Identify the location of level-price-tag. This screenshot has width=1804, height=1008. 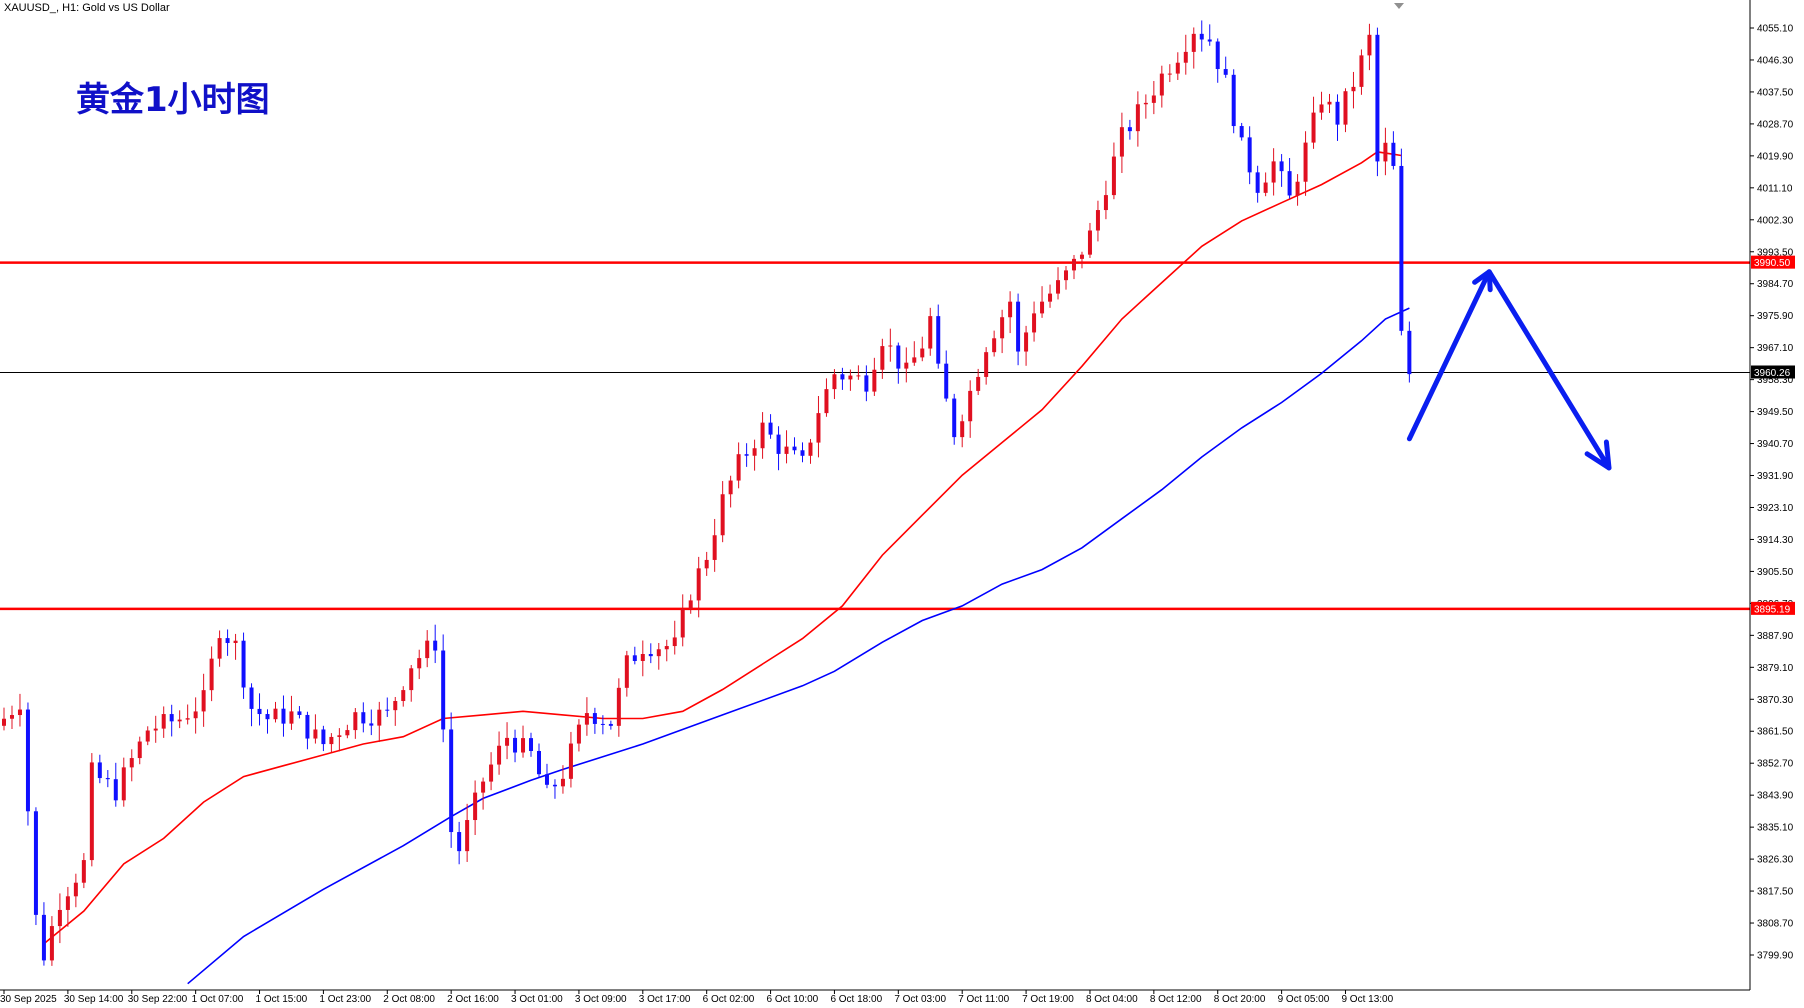
(1773, 608).